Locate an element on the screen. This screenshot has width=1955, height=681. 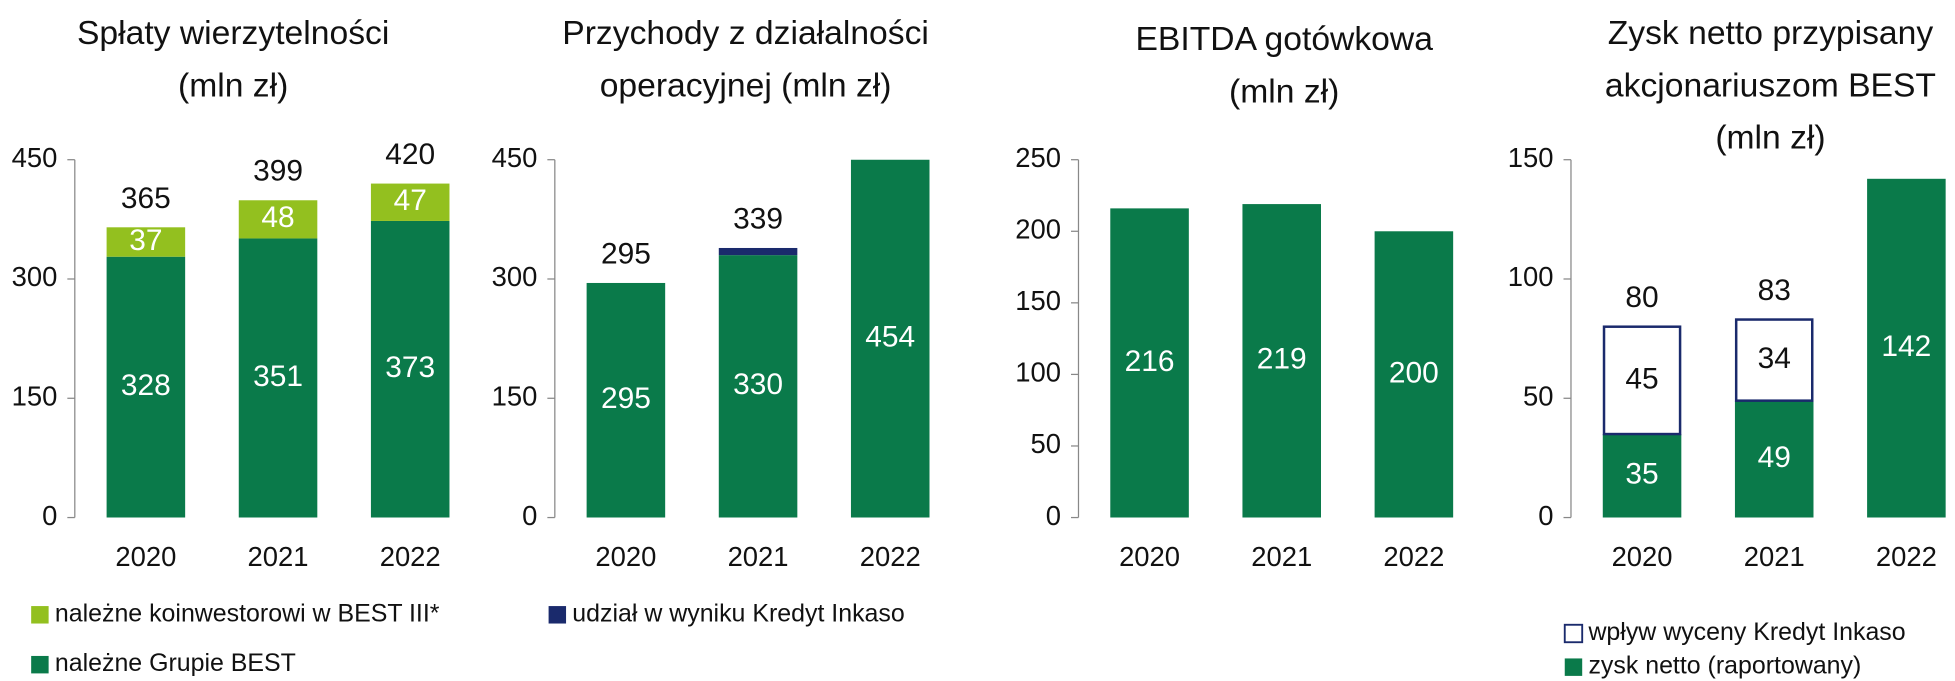
legend-label: należne koinwestorowi w BEST III* is located at coordinates (247, 613).